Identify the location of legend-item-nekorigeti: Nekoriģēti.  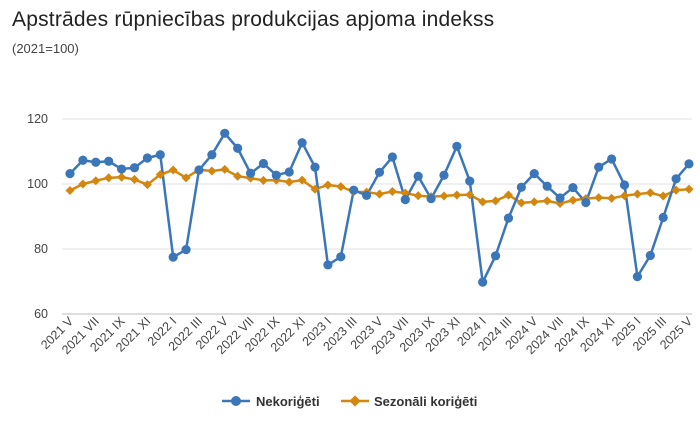
(271, 401).